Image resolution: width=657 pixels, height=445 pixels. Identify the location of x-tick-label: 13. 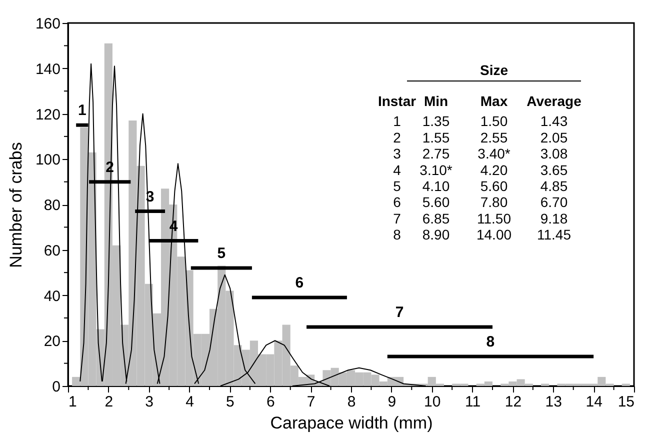
(553, 402).